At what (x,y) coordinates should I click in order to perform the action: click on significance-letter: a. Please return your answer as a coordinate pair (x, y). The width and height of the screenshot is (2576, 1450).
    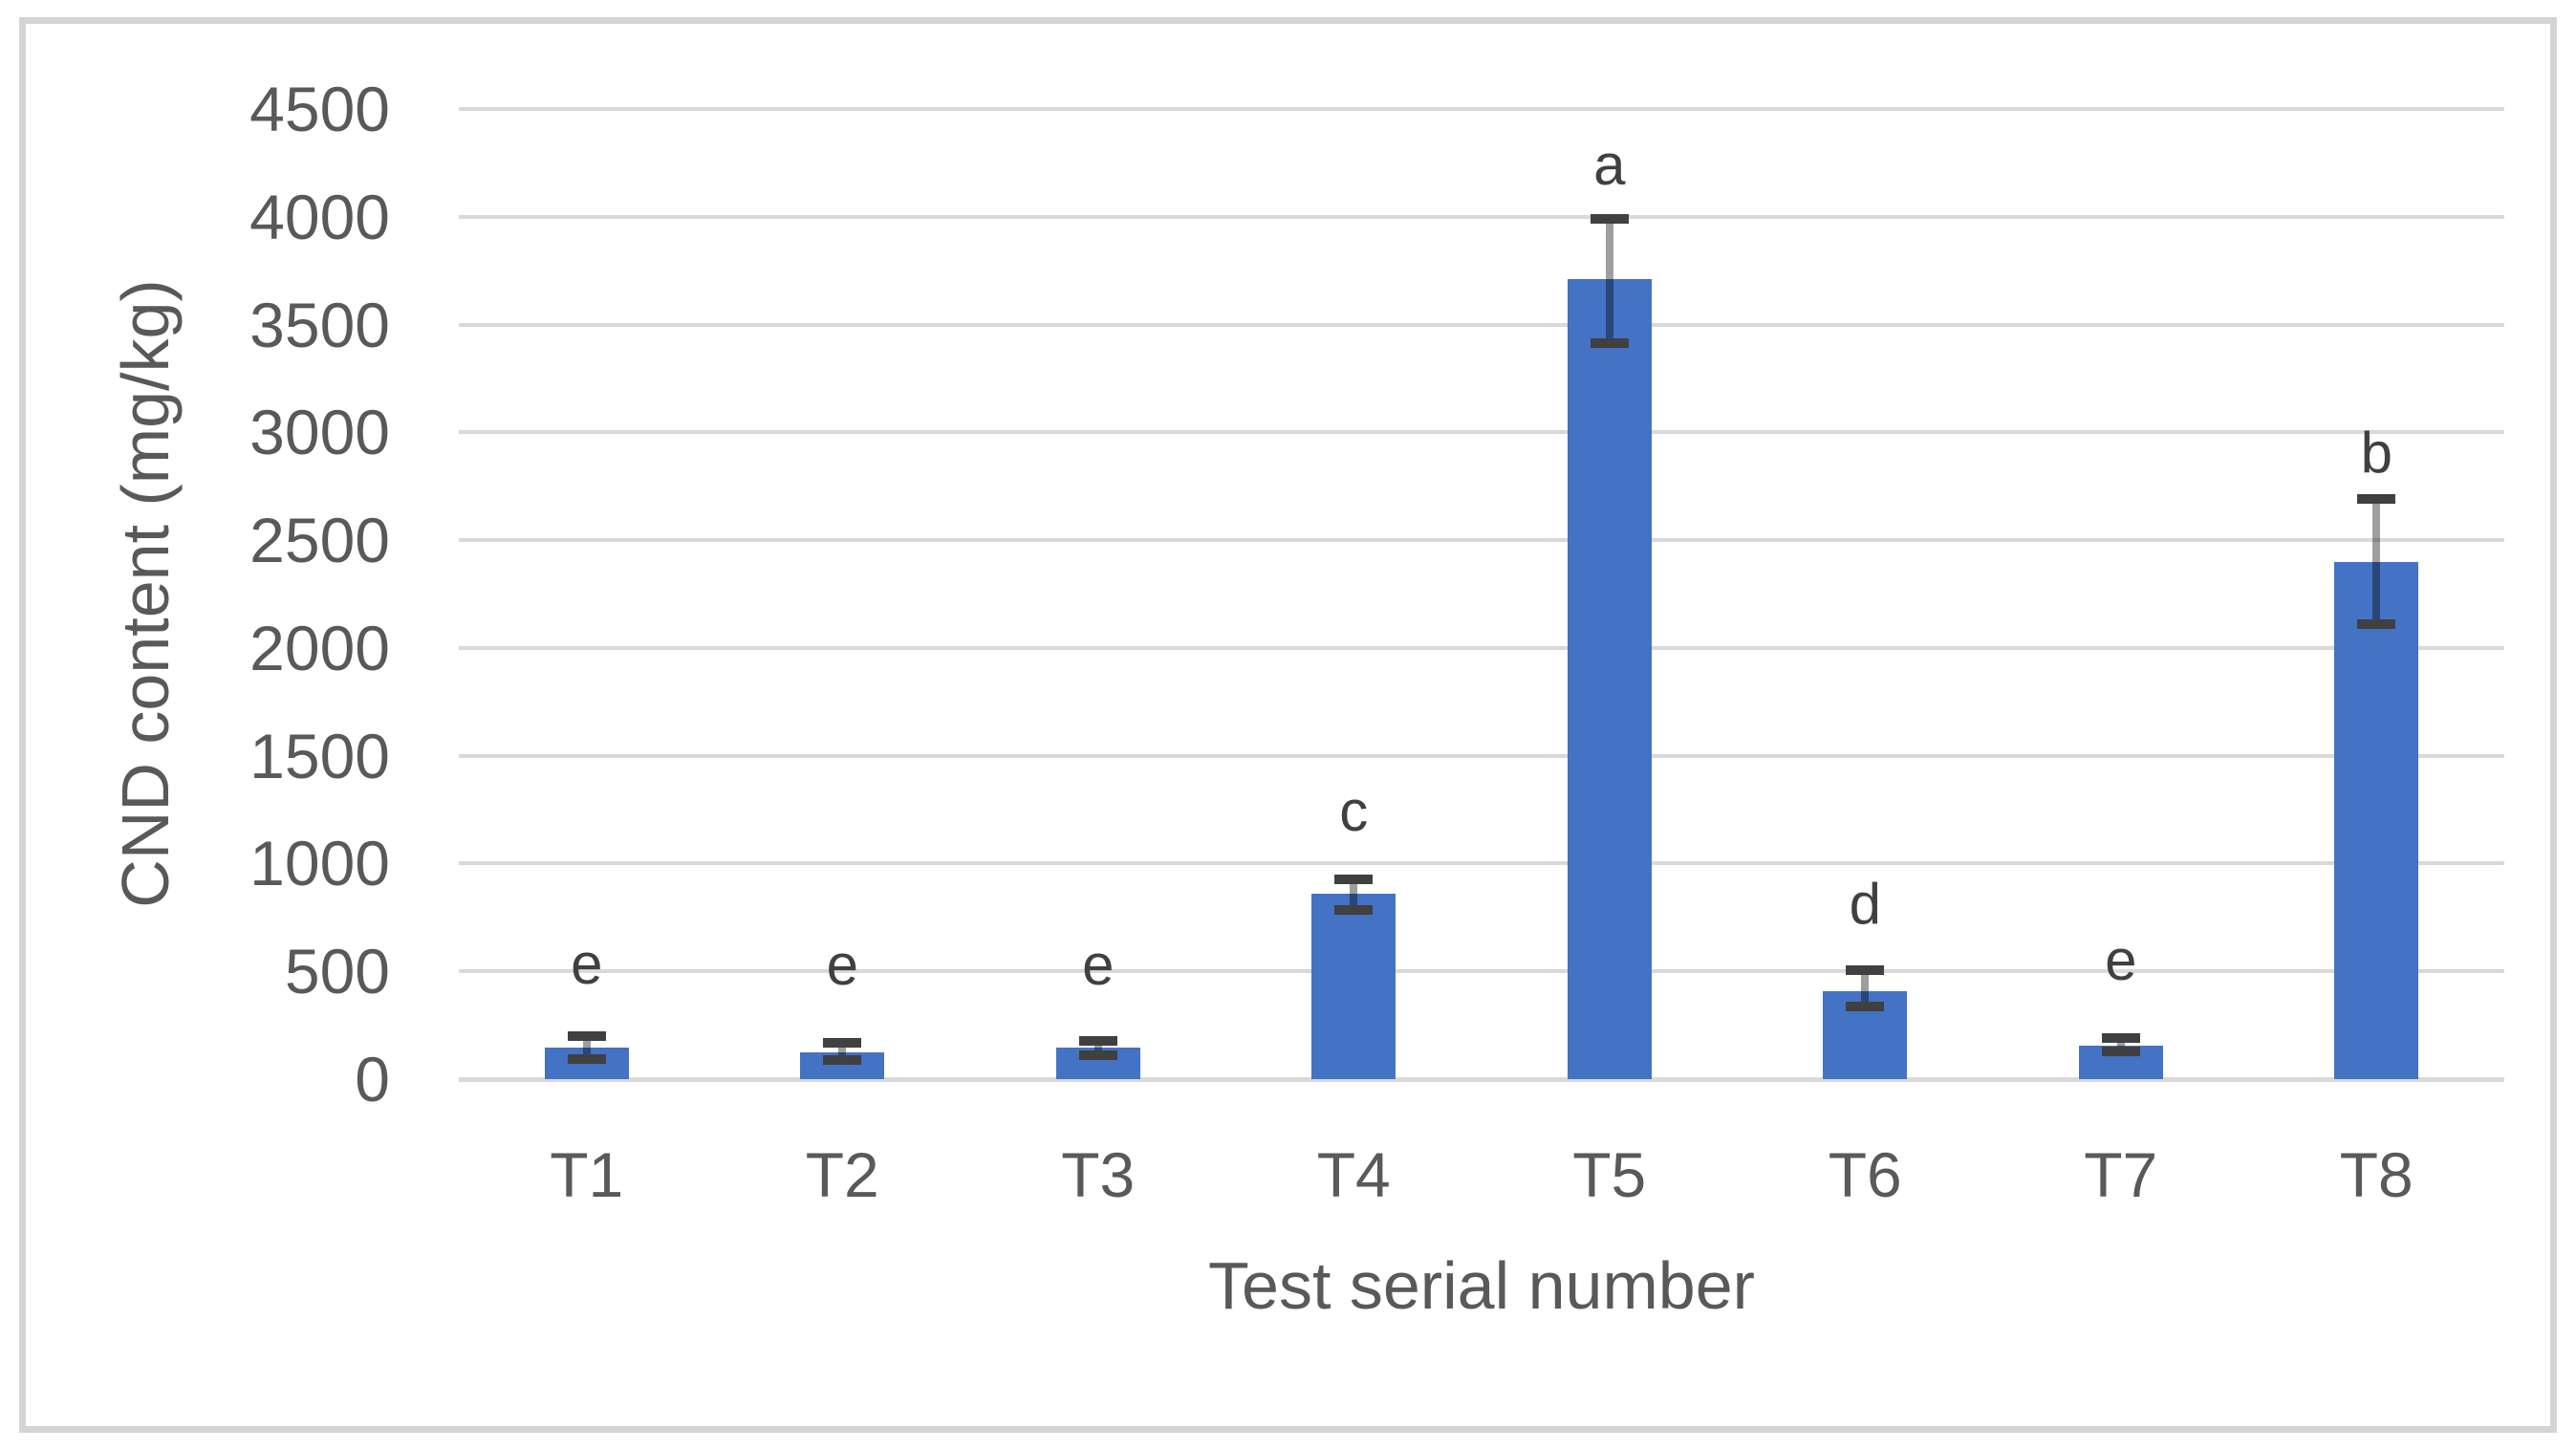
    Looking at the image, I should click on (1609, 165).